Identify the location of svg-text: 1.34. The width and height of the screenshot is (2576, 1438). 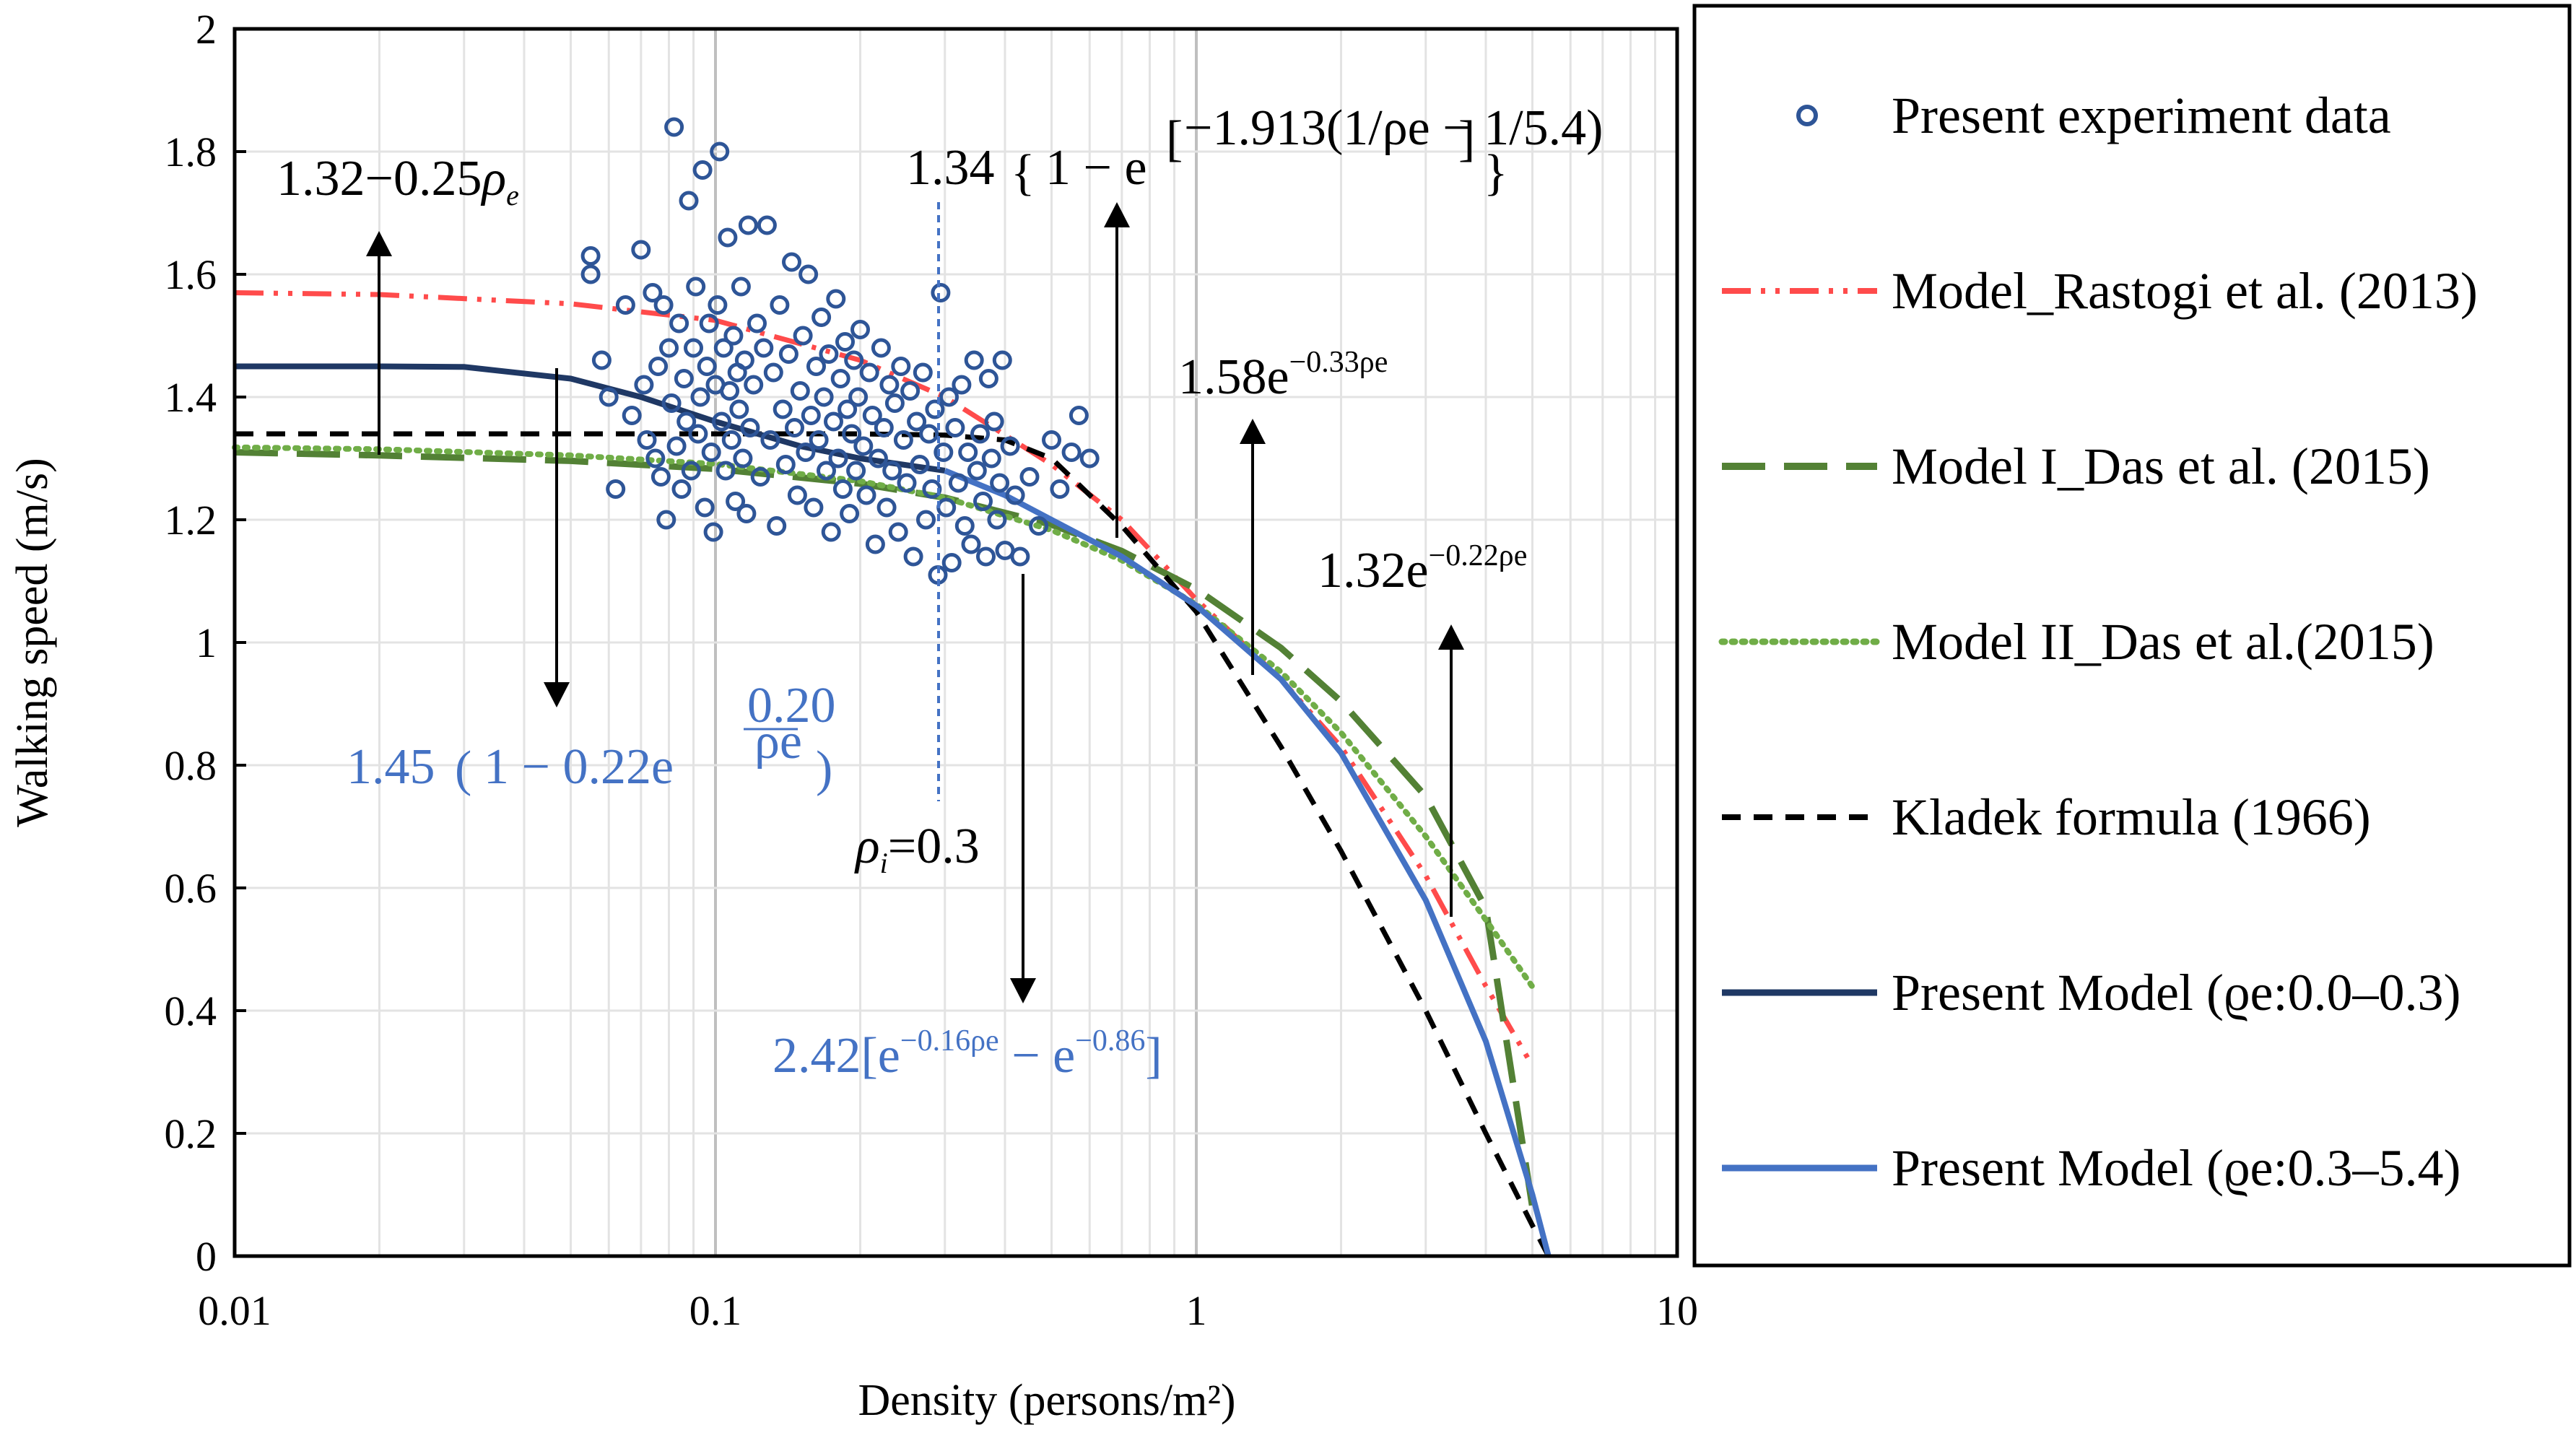
(950, 168).